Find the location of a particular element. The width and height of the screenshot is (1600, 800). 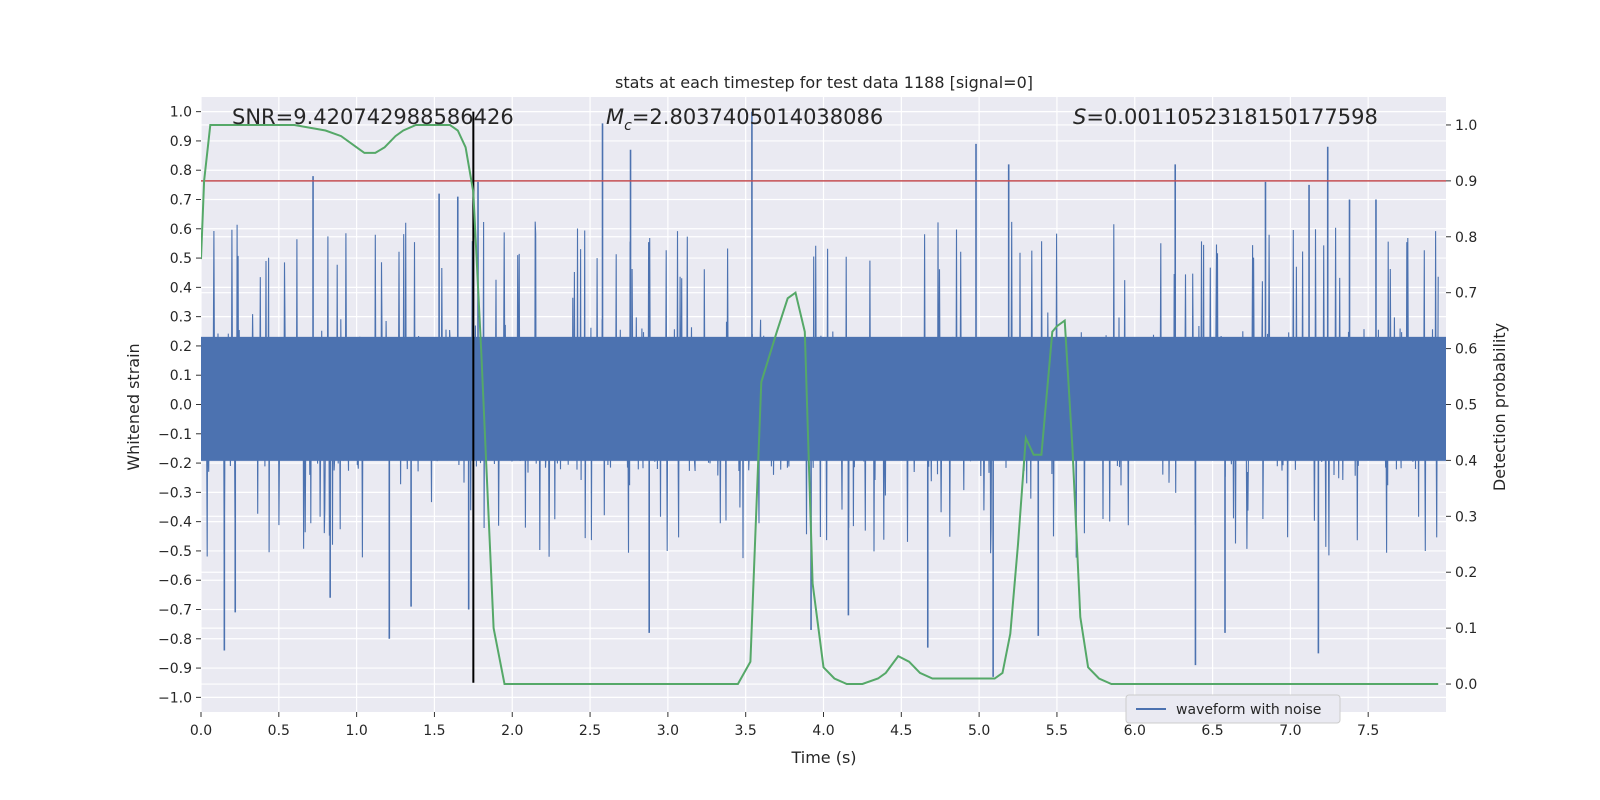

waveform-dense-band is located at coordinates (823, 398).